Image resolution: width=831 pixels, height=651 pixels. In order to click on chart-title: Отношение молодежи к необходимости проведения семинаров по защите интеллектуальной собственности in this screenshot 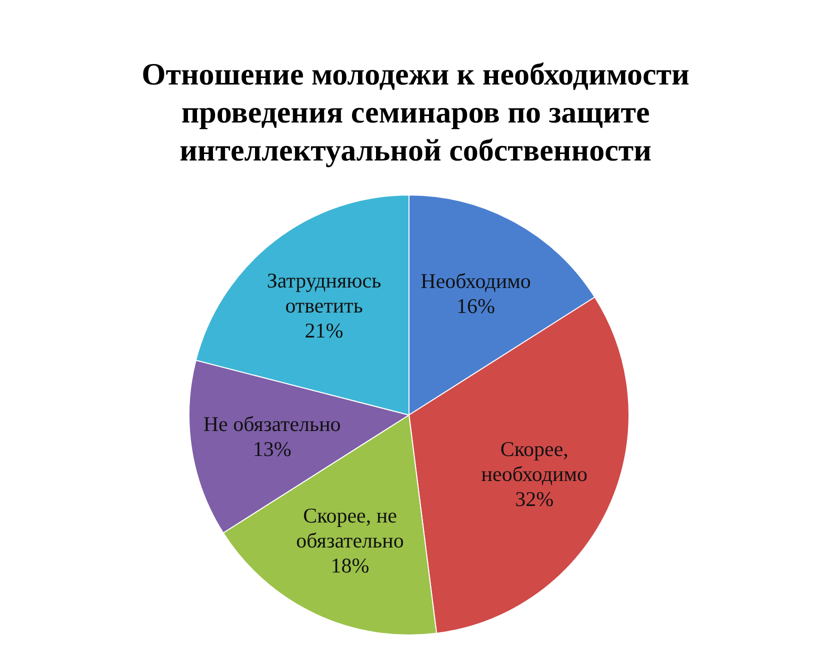, I will do `click(416, 112)`.